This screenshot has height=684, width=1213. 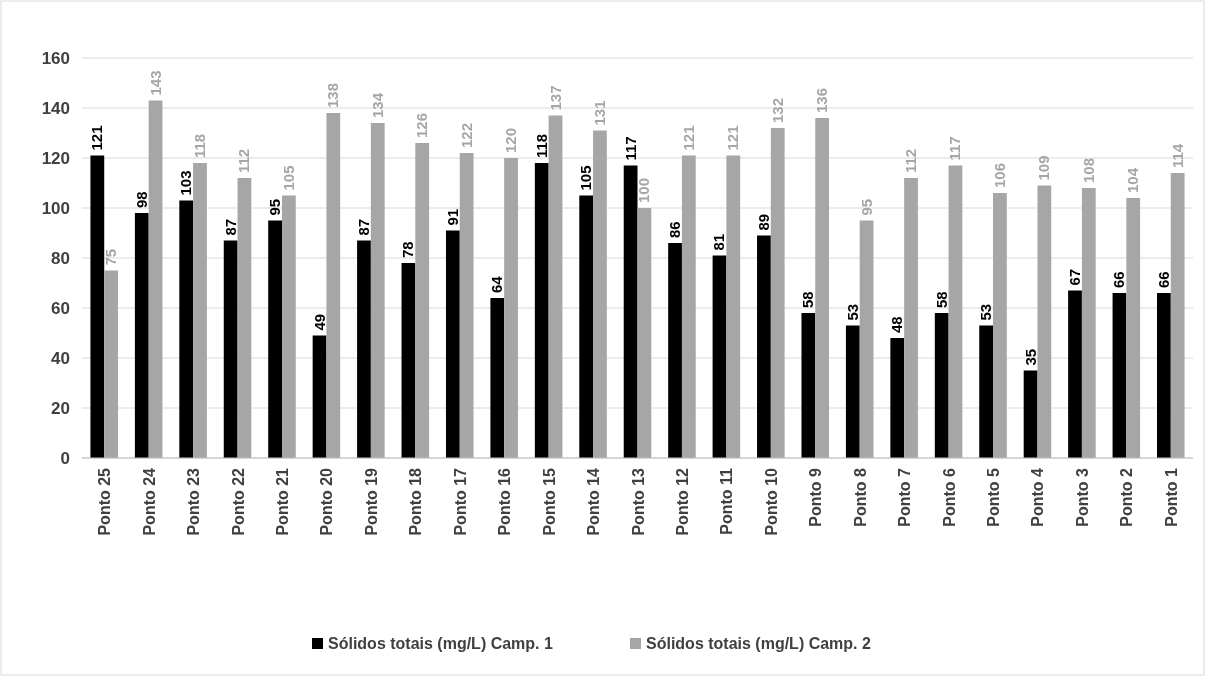 I want to click on x-tick-label: Ponto 25, so click(x=105, y=501).